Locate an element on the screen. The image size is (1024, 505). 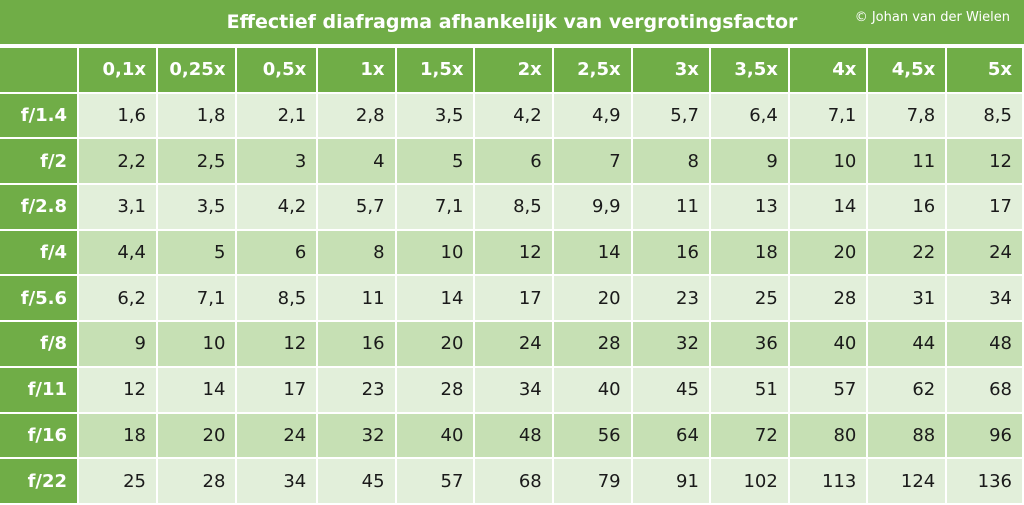
table-cell: 3 is located at coordinates (277, 161).